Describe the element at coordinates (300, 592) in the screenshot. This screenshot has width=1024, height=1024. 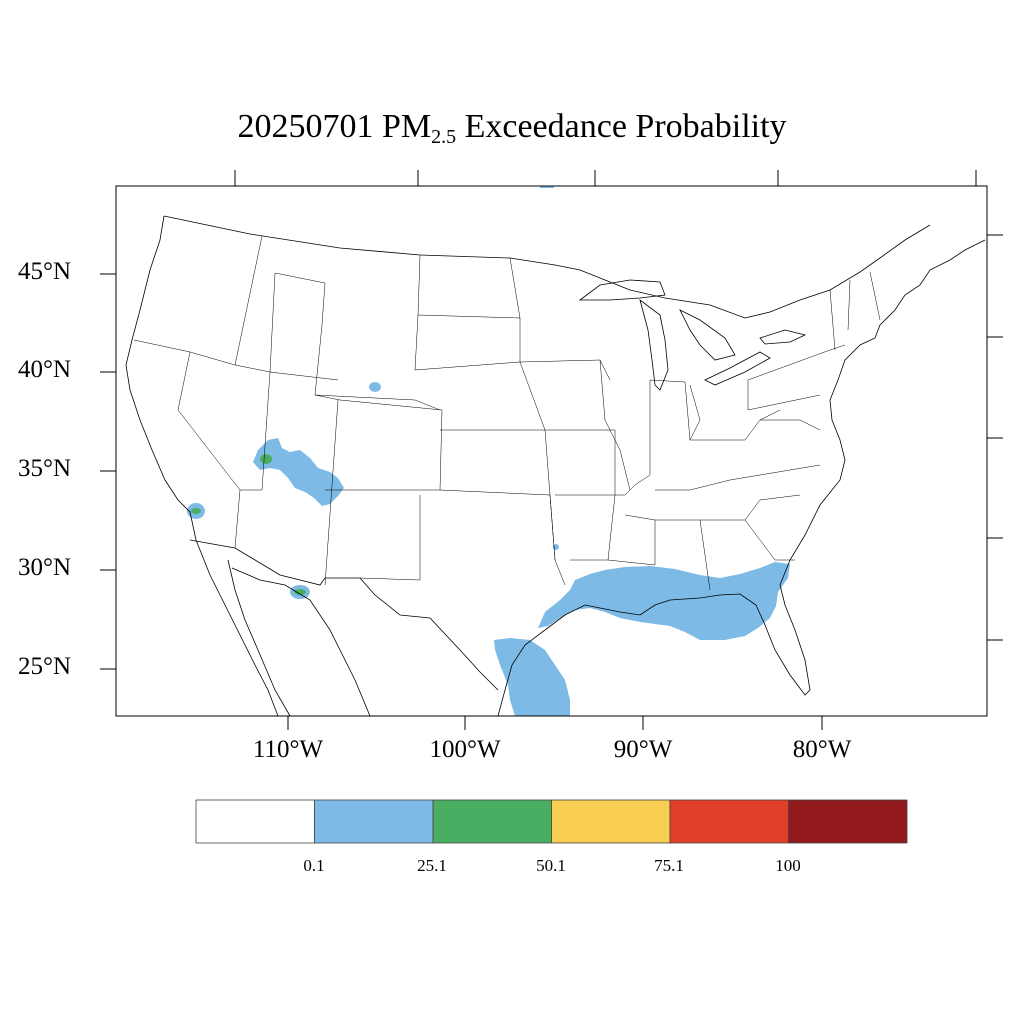
I see `region-sonora-core` at that location.